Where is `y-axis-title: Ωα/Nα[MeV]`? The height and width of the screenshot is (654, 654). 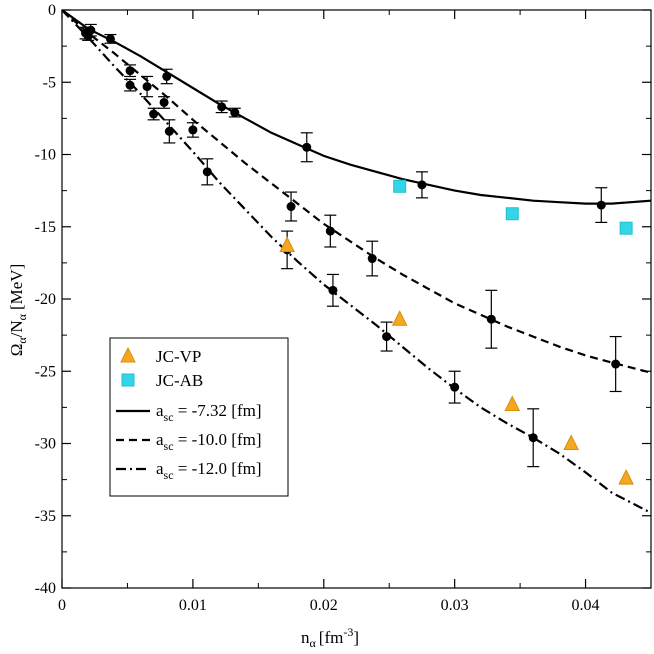 y-axis-title: Ωα/Nα[MeV] is located at coordinates (18, 310).